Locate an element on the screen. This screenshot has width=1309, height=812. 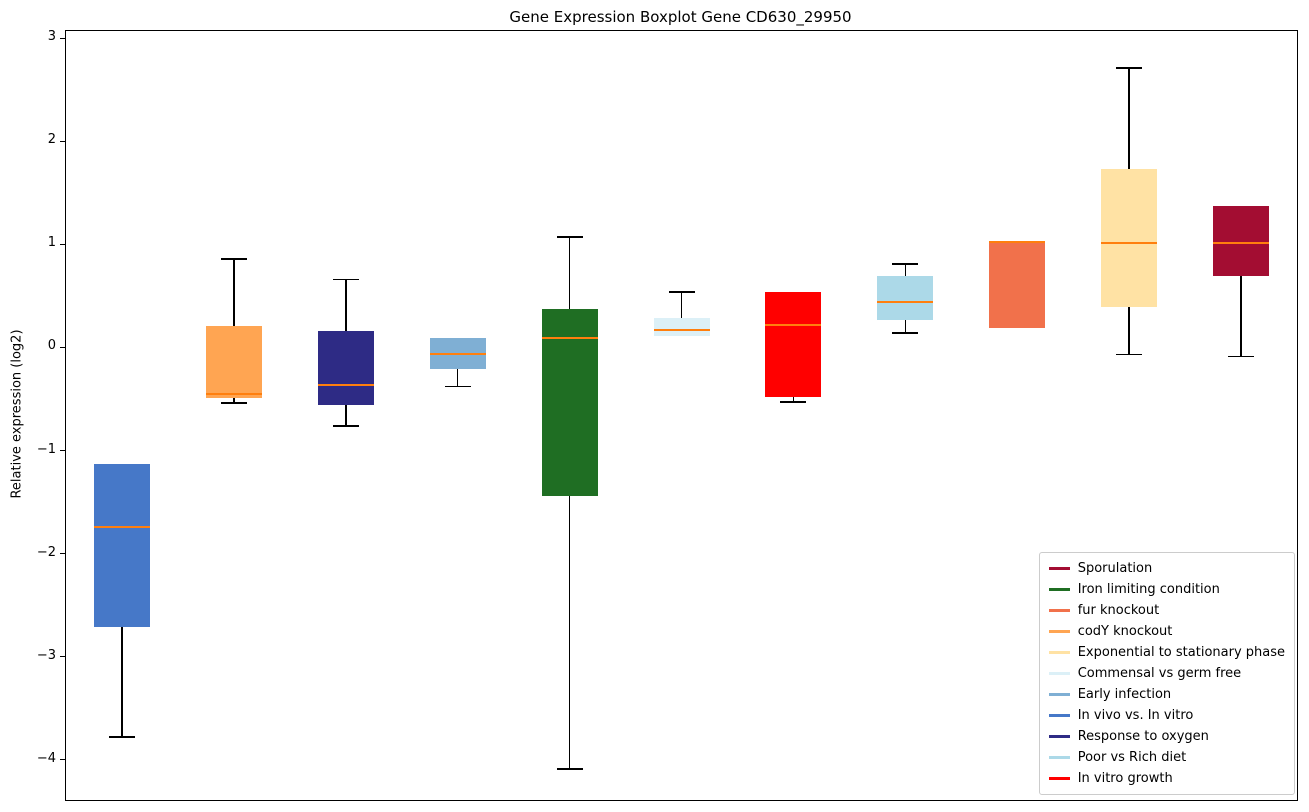
y-tick-label: 0 is located at coordinates (51, 346).